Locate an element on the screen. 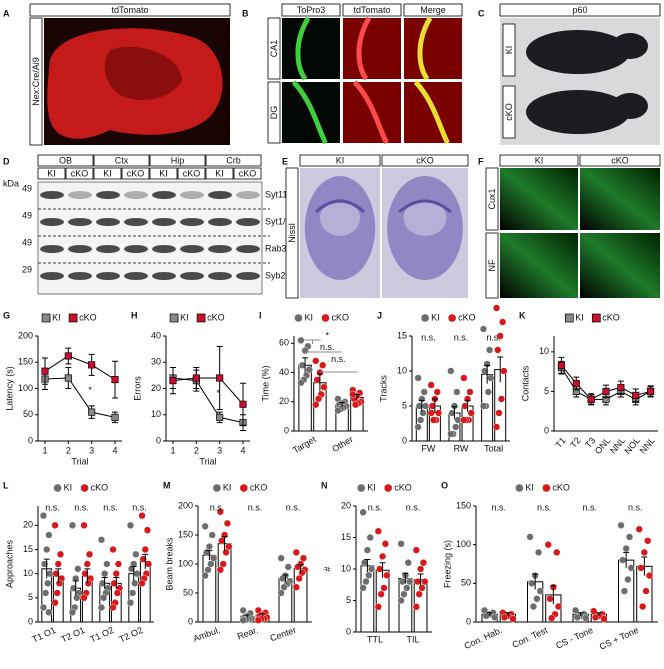  y-tick-label: 5 is located at coordinates (546, 391).